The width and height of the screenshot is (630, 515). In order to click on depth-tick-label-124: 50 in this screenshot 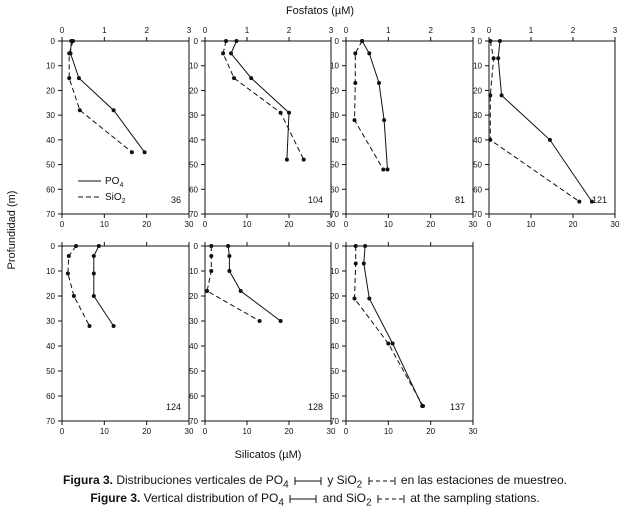, I will do `click(50, 371)`.